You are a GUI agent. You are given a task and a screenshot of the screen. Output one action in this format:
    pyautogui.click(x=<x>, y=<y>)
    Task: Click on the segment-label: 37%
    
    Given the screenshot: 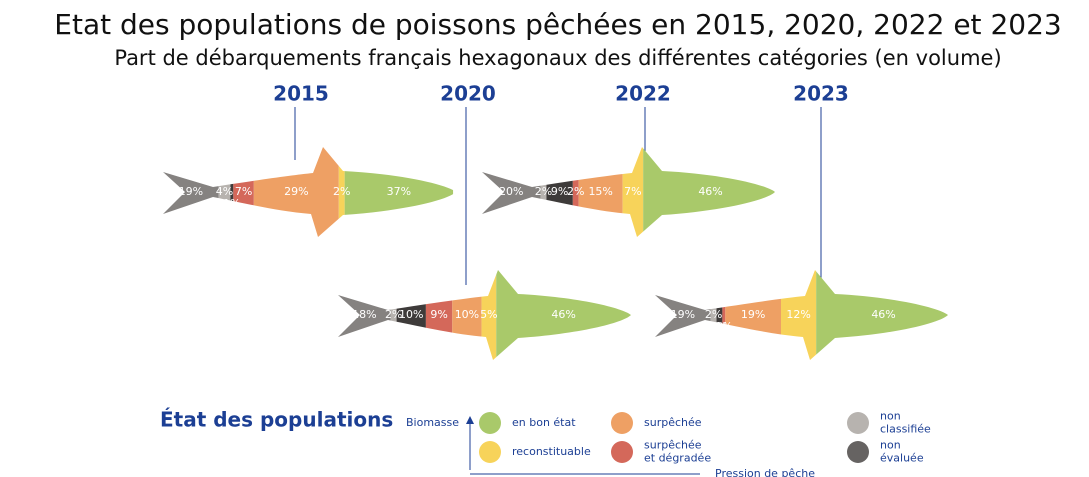 What is the action you would take?
    pyautogui.click(x=399, y=191)
    